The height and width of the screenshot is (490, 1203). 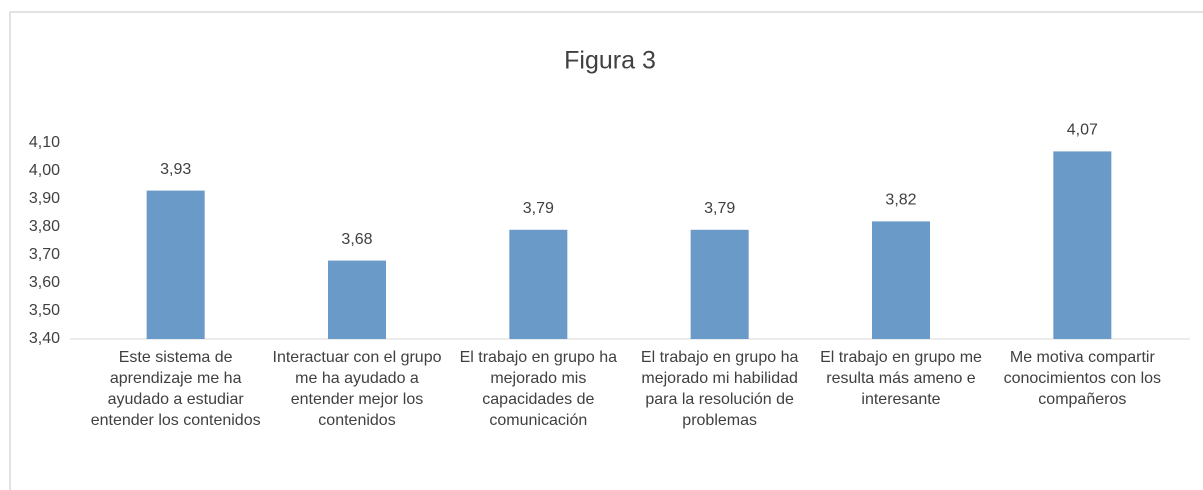 What do you see at coordinates (44, 142) in the screenshot?
I see `y-tick-label: 4,10` at bounding box center [44, 142].